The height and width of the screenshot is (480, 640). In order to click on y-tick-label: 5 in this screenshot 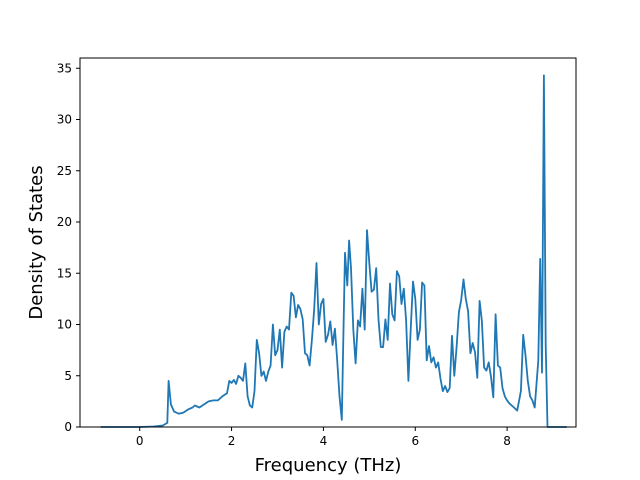, I will do `click(68, 376)`.